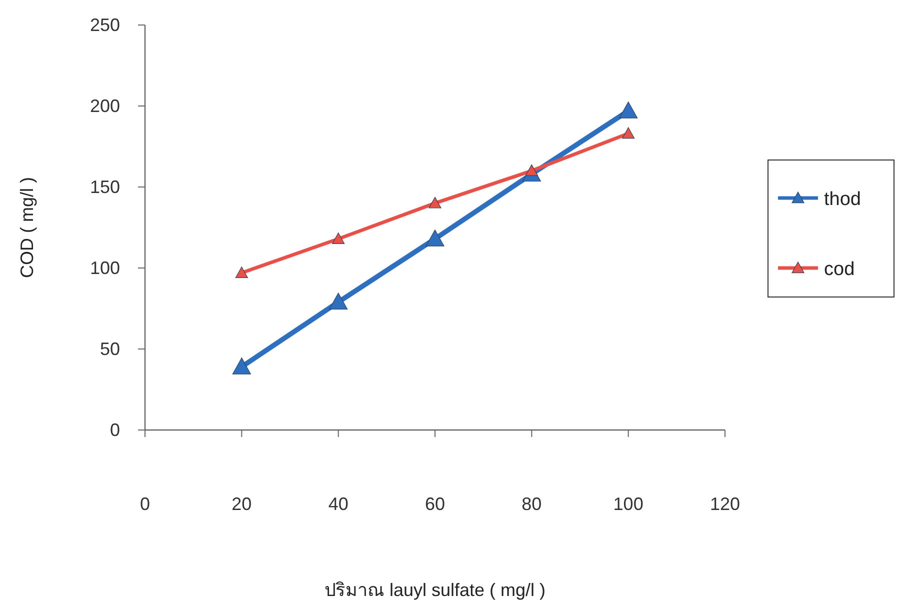 The image size is (899, 608). Describe the element at coordinates (105, 268) in the screenshot. I see `y-tick-label: 100` at that location.